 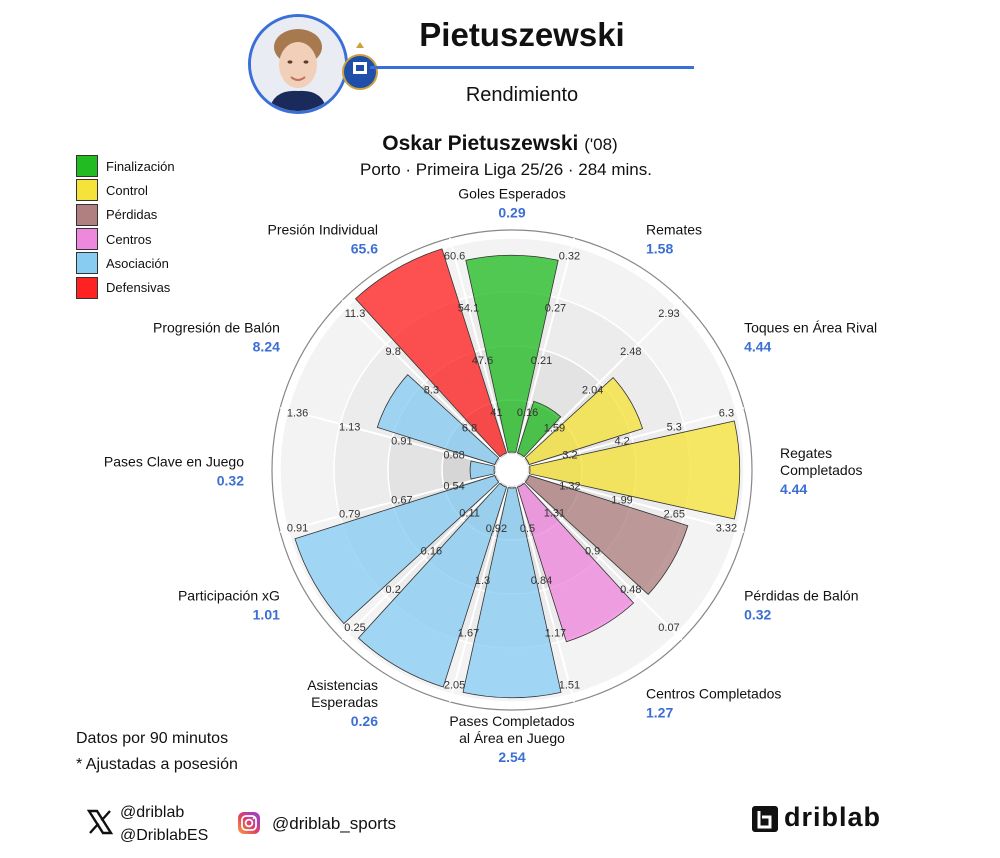 I want to click on ring-tick-label: 0.68, so click(x=453, y=455).